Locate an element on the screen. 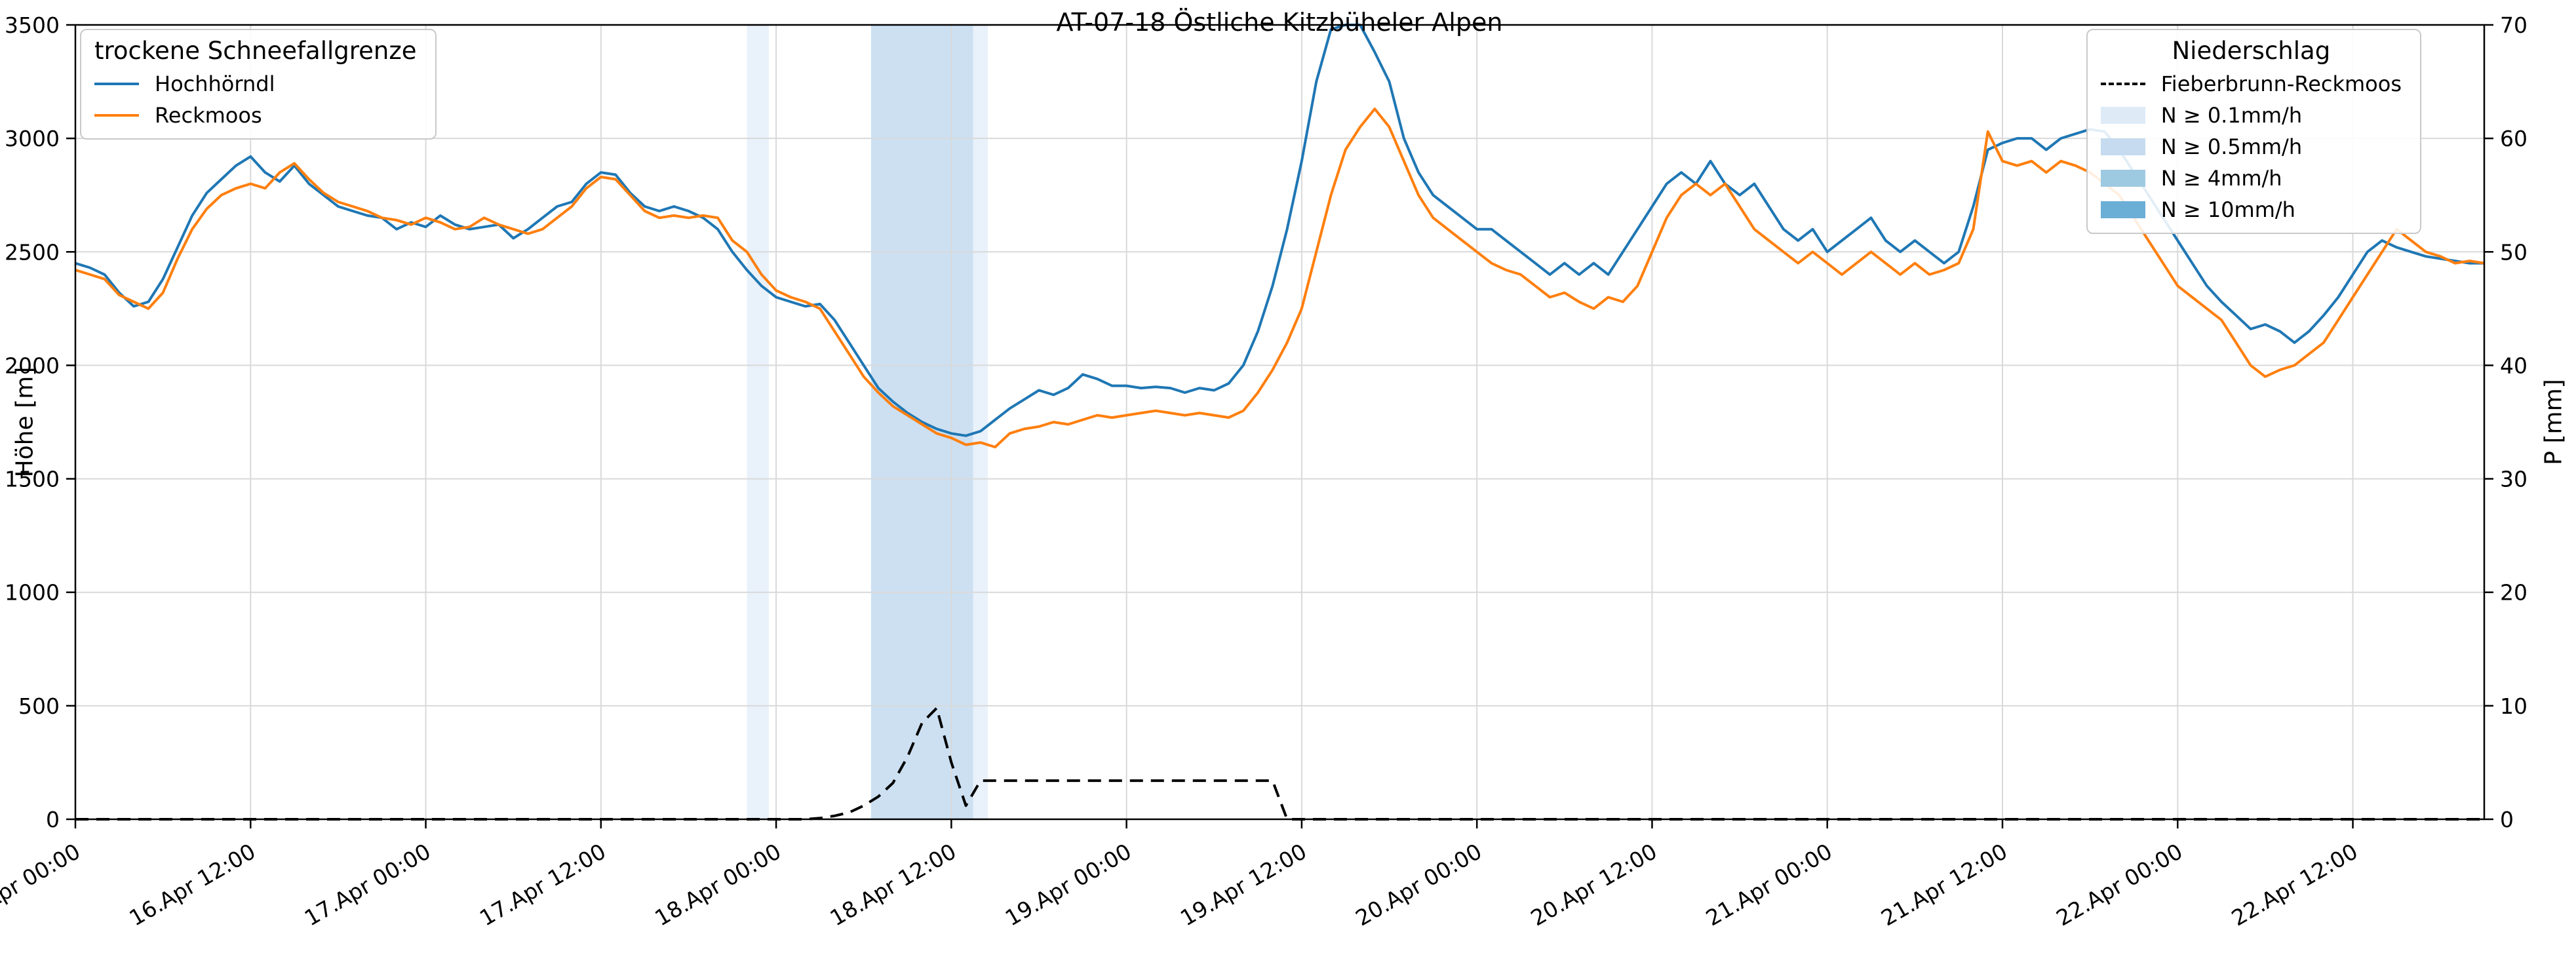  left-tick-label: 0 is located at coordinates (53, 819).